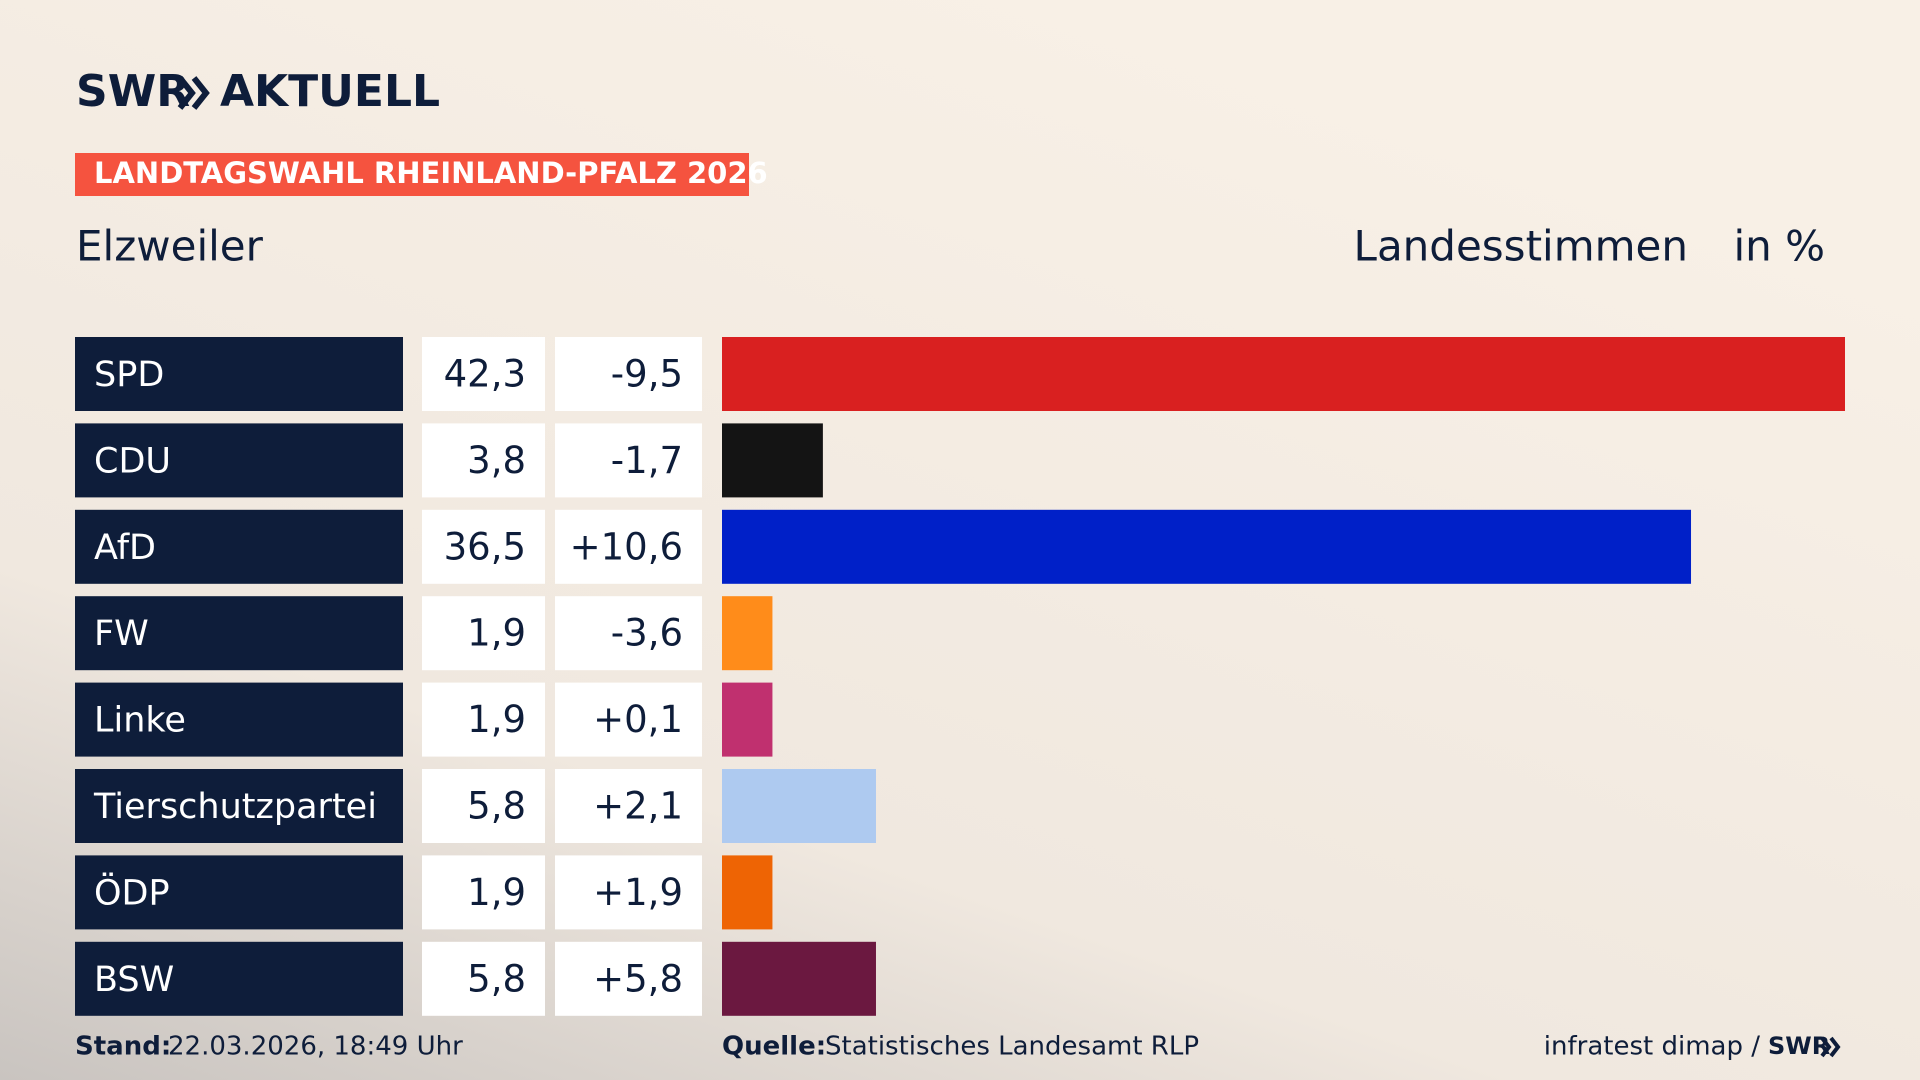 The height and width of the screenshot is (1080, 1920). What do you see at coordinates (647, 633) in the screenshot?
I see `change-label: -3,6` at bounding box center [647, 633].